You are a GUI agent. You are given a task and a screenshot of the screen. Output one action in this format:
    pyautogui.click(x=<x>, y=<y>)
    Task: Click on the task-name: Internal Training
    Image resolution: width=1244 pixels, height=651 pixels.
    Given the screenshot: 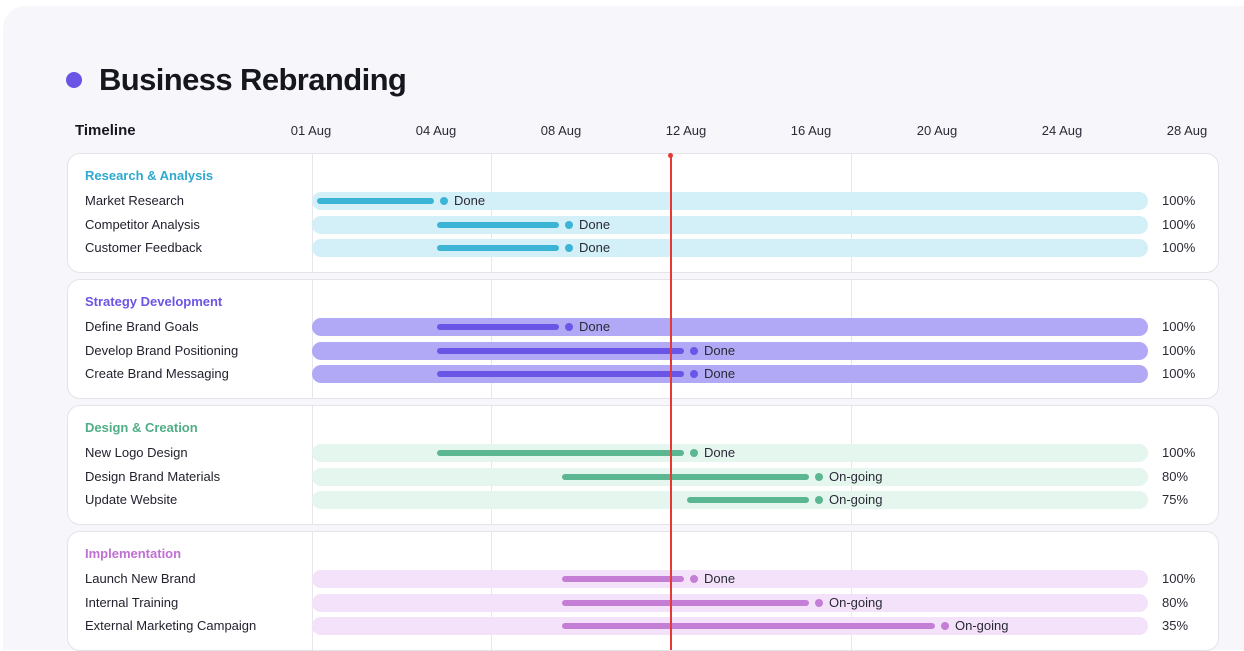 What is the action you would take?
    pyautogui.click(x=132, y=602)
    